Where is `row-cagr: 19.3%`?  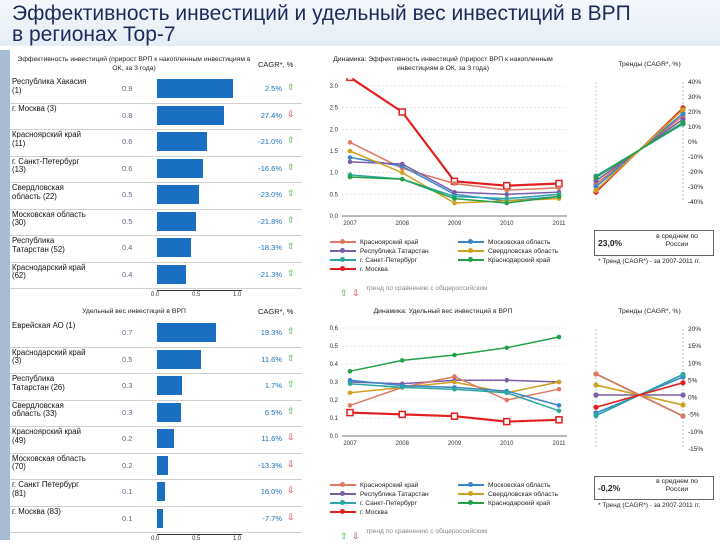 row-cagr: 19.3% is located at coordinates (271, 332).